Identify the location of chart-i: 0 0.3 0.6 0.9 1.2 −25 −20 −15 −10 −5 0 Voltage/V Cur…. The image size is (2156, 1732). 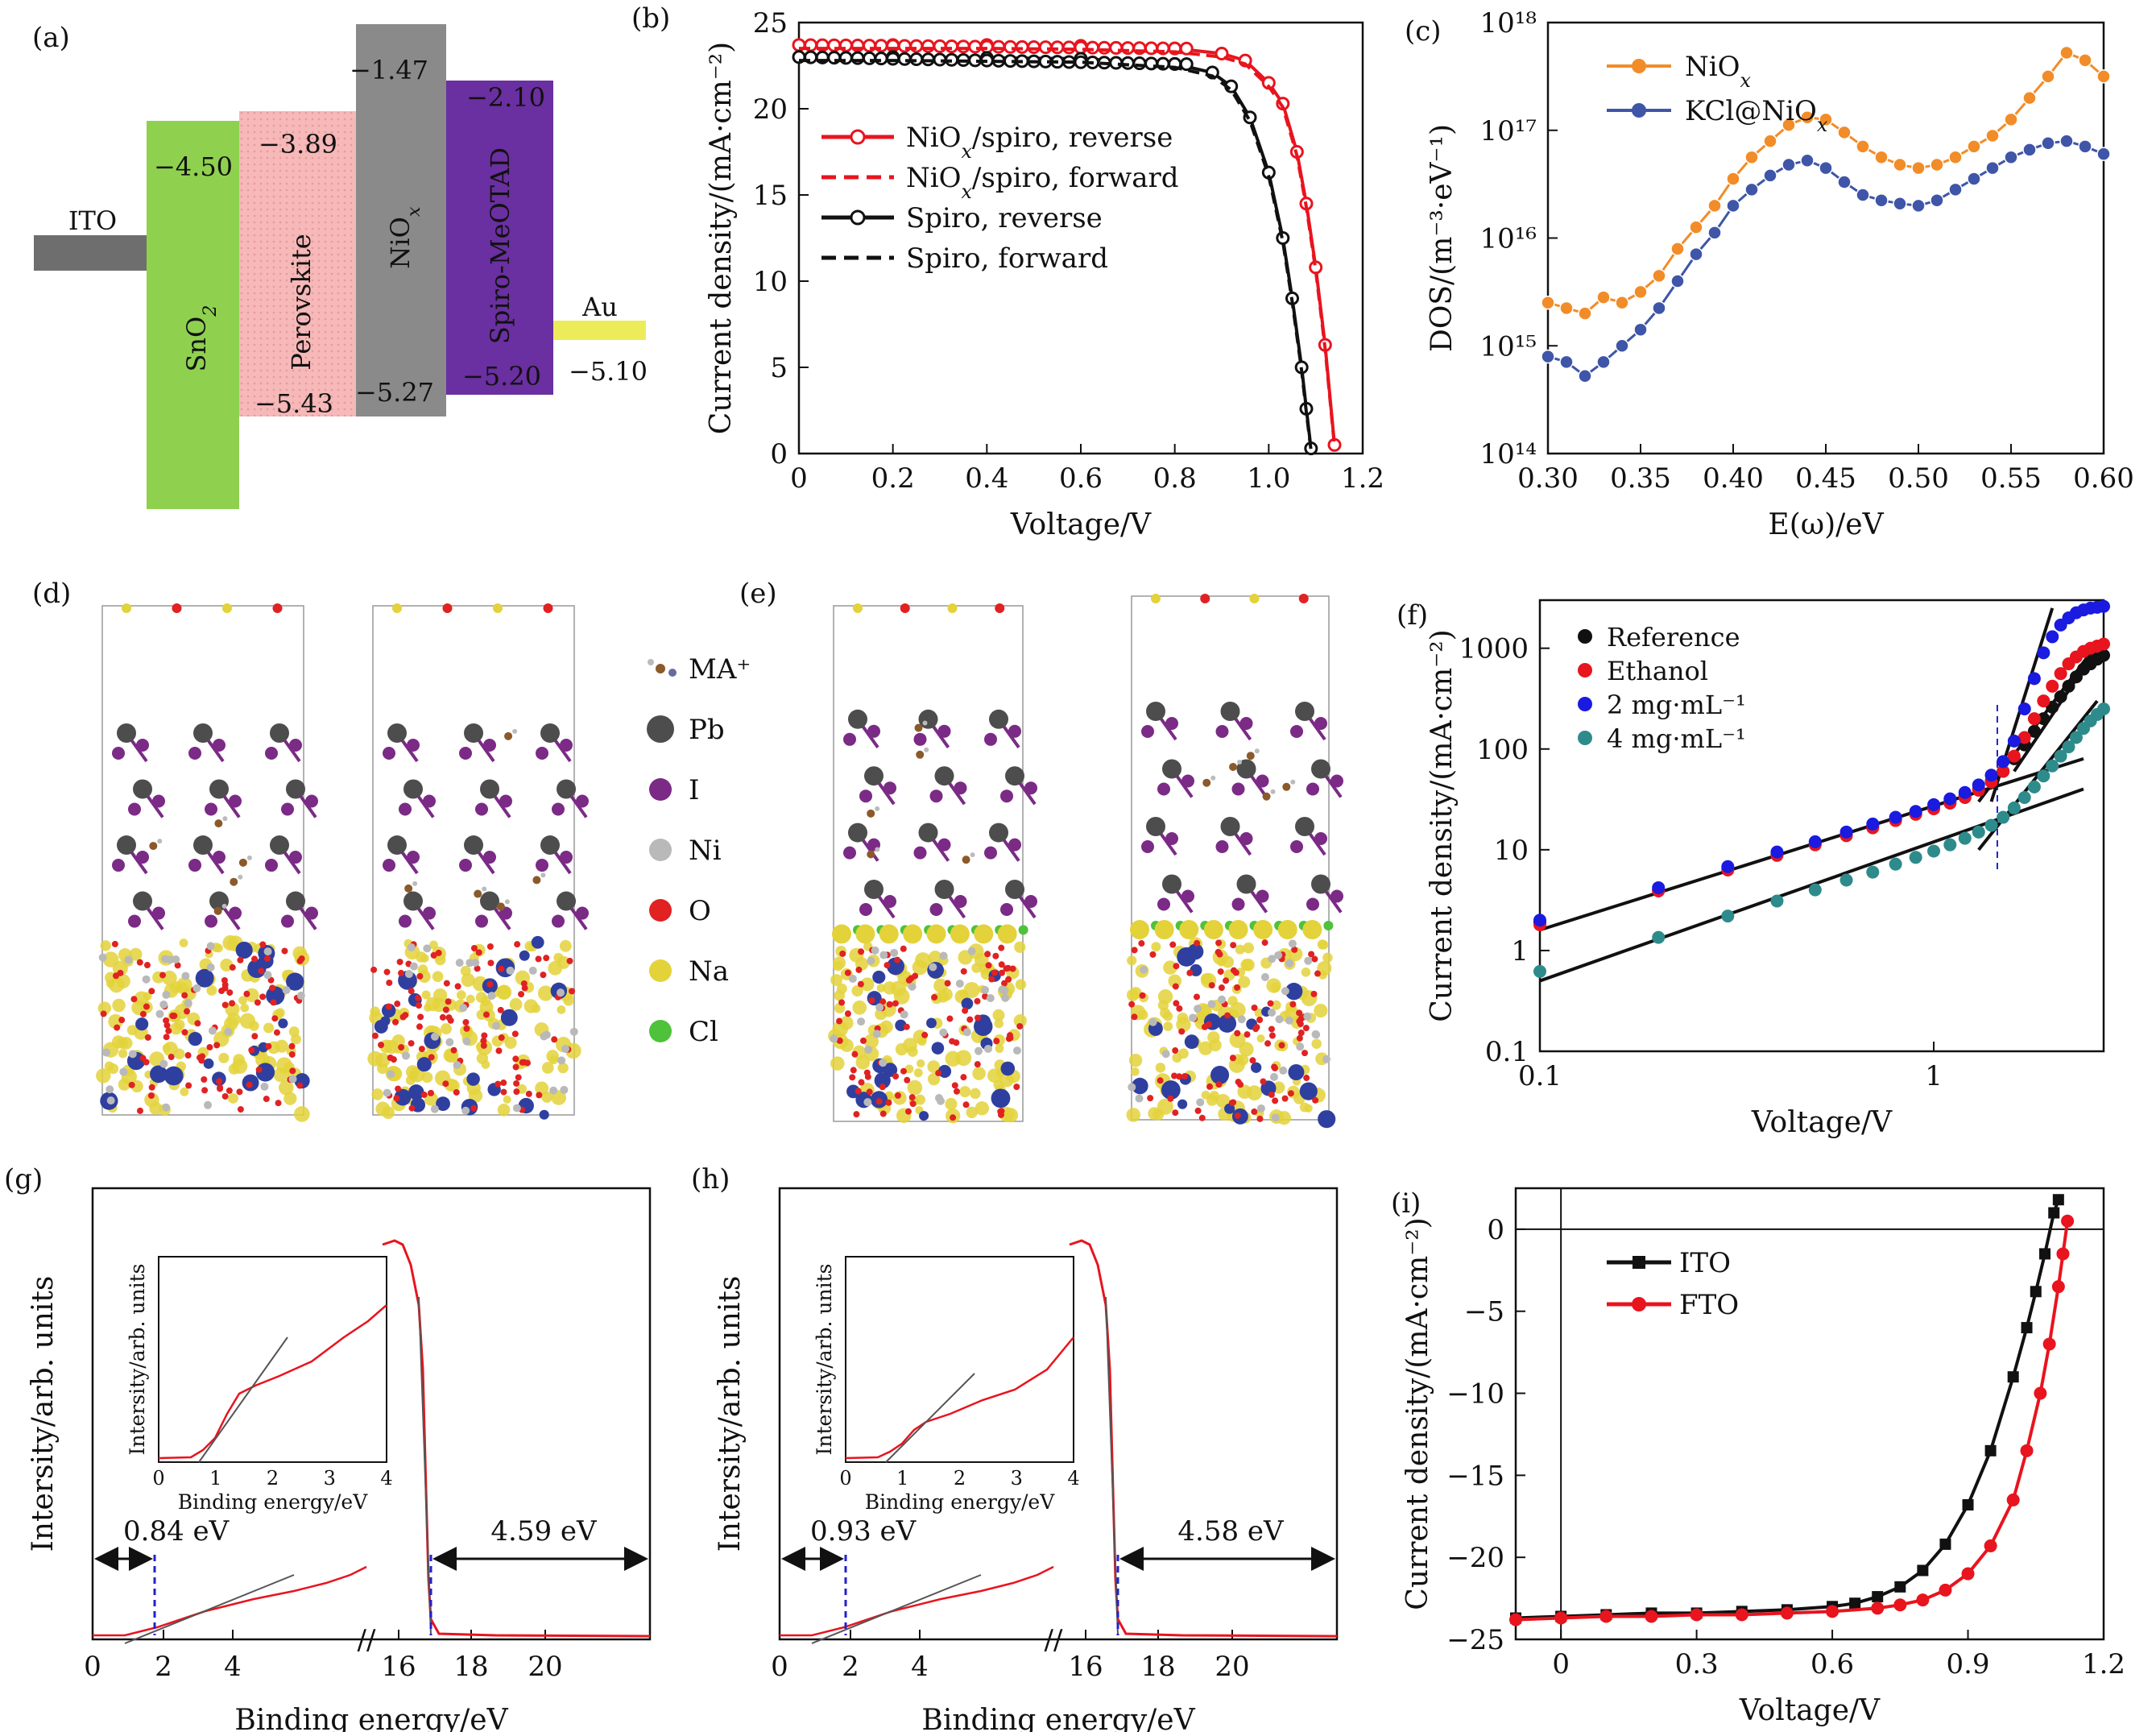
(1758, 1457).